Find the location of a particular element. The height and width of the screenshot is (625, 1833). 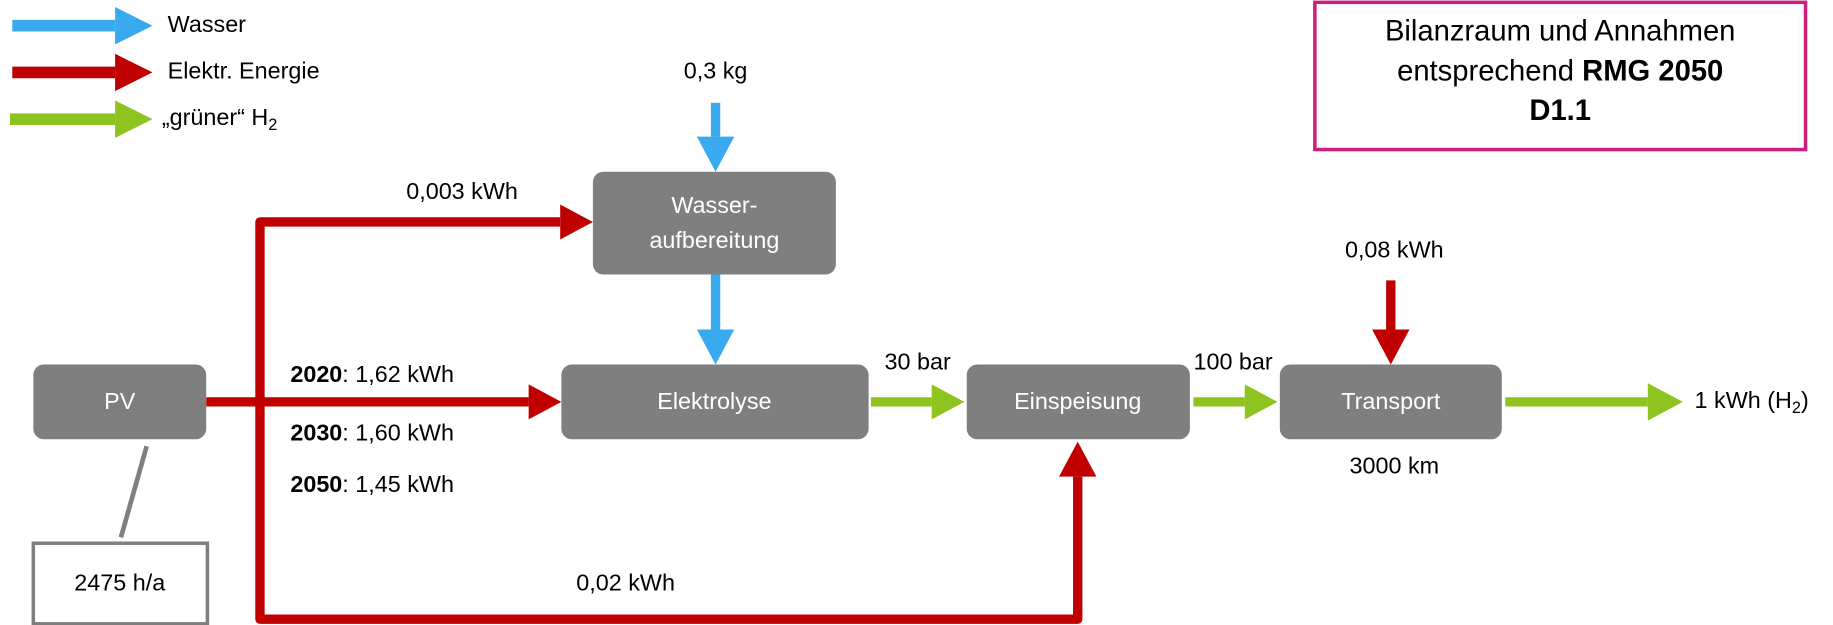

flow-label: 2030: 1,60 kWh is located at coordinates (372, 433).